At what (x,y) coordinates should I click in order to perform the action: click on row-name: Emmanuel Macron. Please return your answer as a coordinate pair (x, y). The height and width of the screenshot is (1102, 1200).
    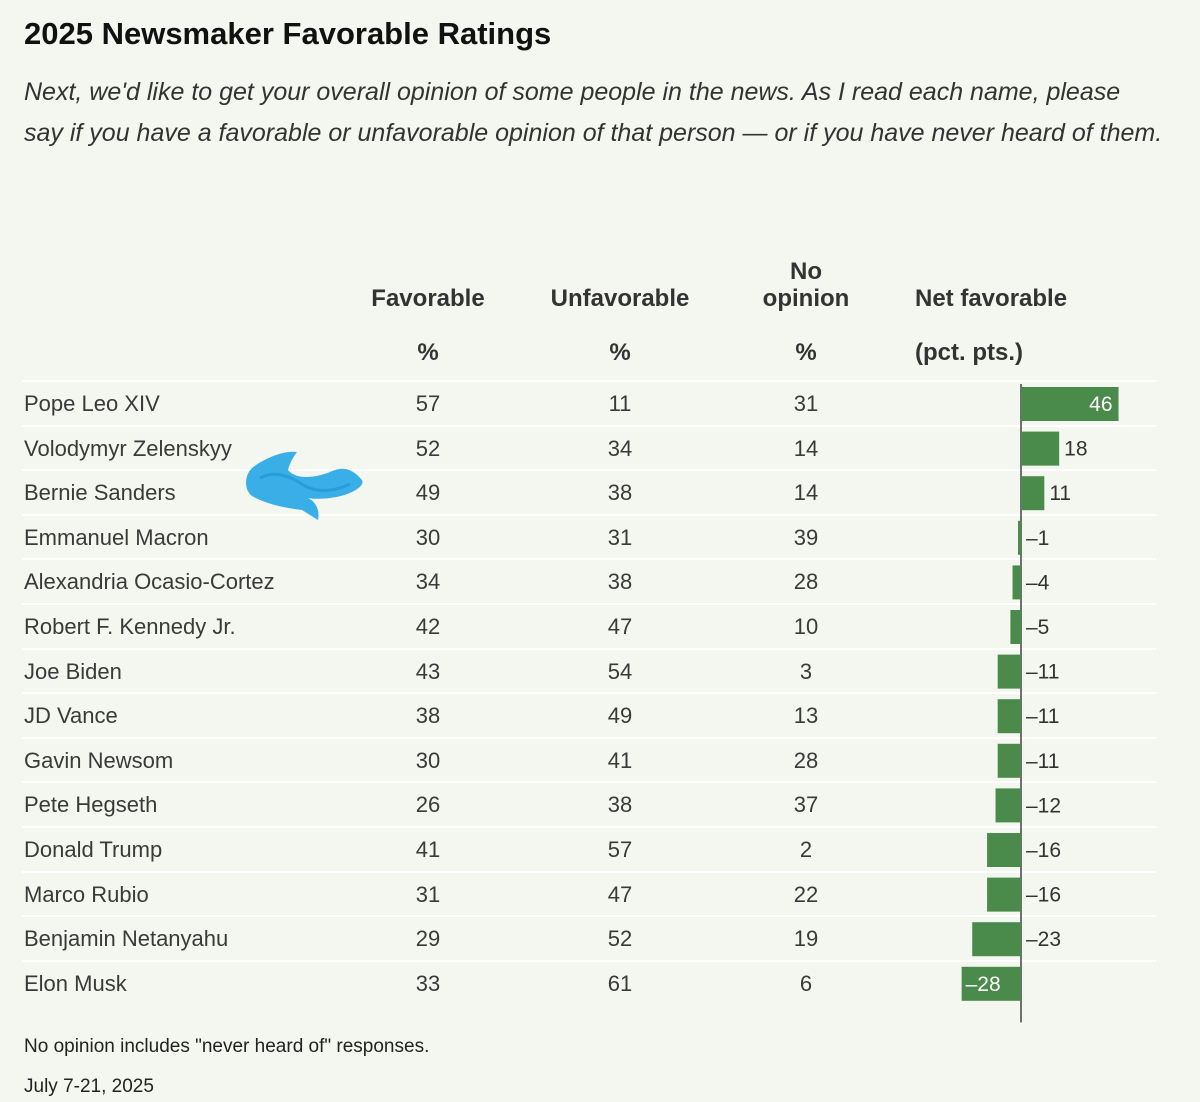
    Looking at the image, I should click on (116, 537).